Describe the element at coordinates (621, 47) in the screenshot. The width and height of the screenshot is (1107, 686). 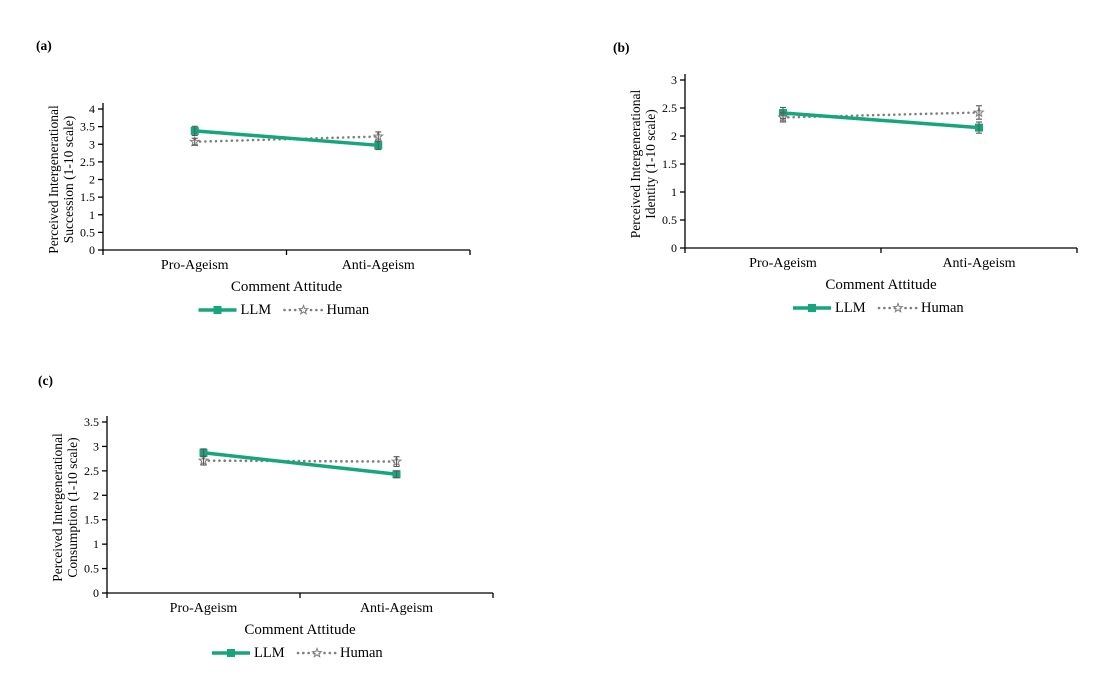
I see `panel-label-b: (b)` at that location.